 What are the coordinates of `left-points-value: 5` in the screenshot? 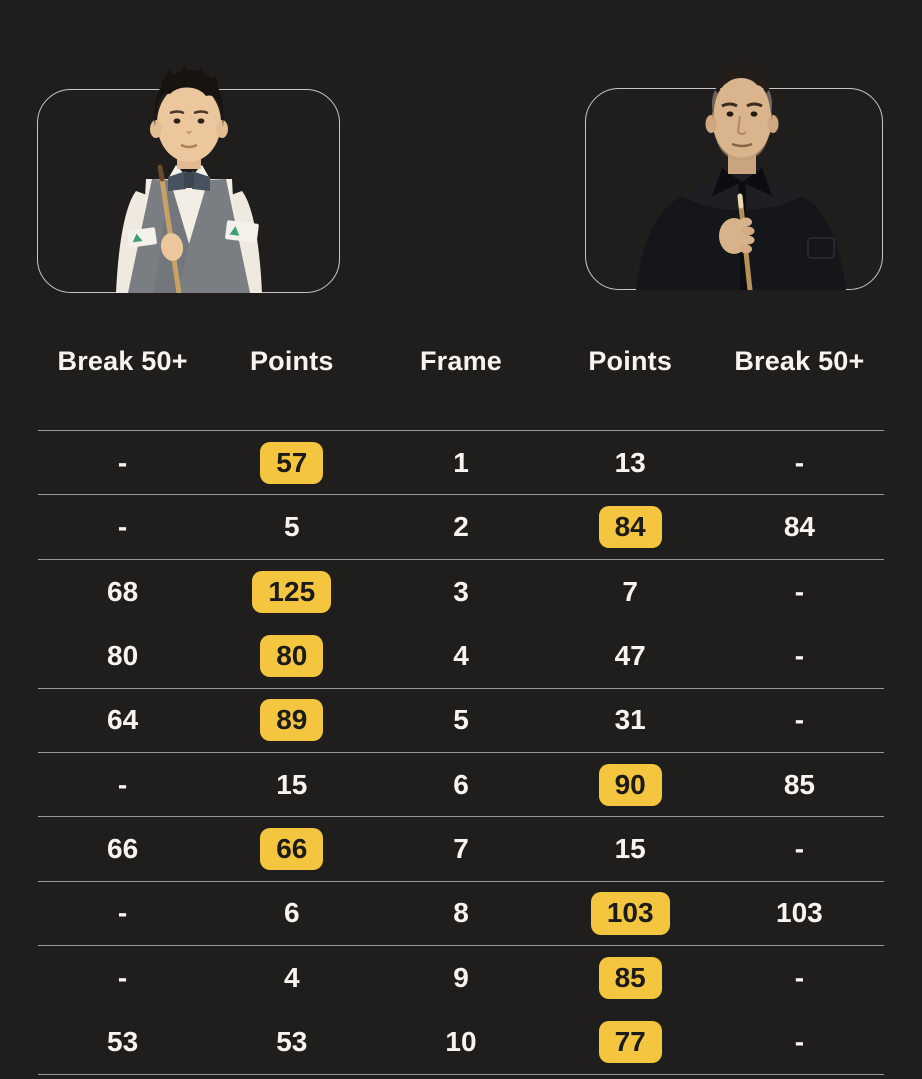 It's located at (292, 526).